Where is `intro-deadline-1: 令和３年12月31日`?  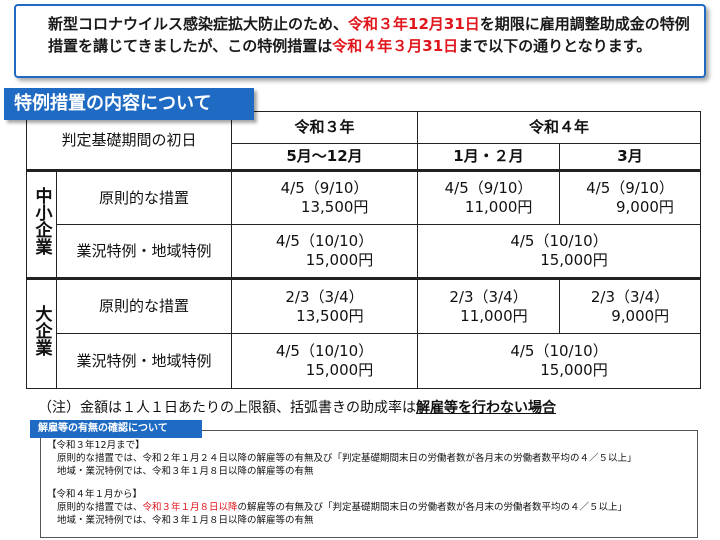 intro-deadline-1: 令和３年12月31日 is located at coordinates (414, 24).